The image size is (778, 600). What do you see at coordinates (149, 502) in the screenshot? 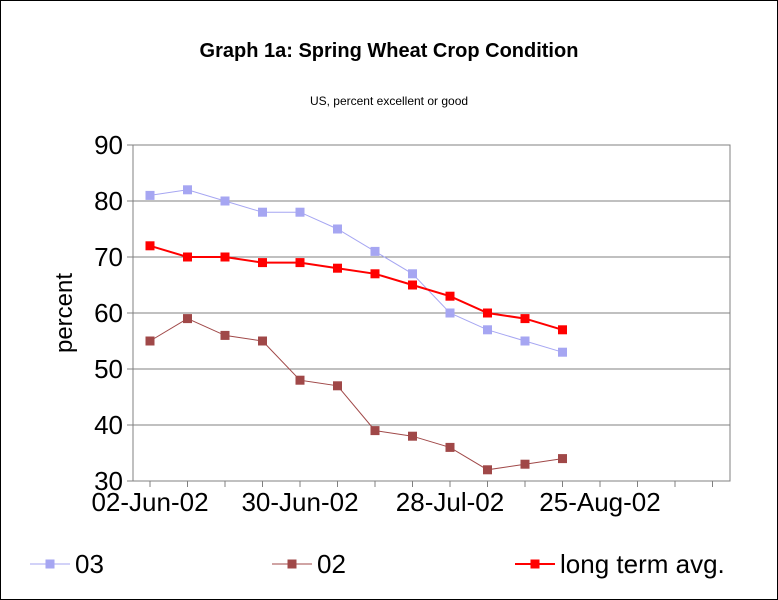
I see `x-tick-label: 02-Jun-02` at bounding box center [149, 502].